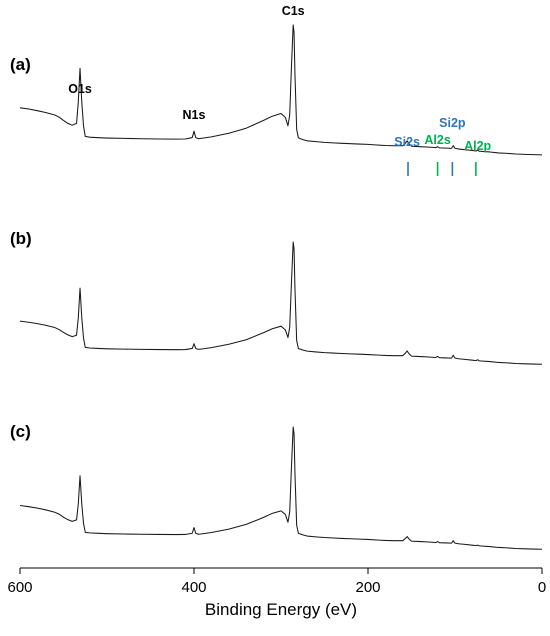 This screenshot has width=550, height=636. What do you see at coordinates (437, 140) in the screenshot?
I see `peak-label-al2s: Al2s` at bounding box center [437, 140].